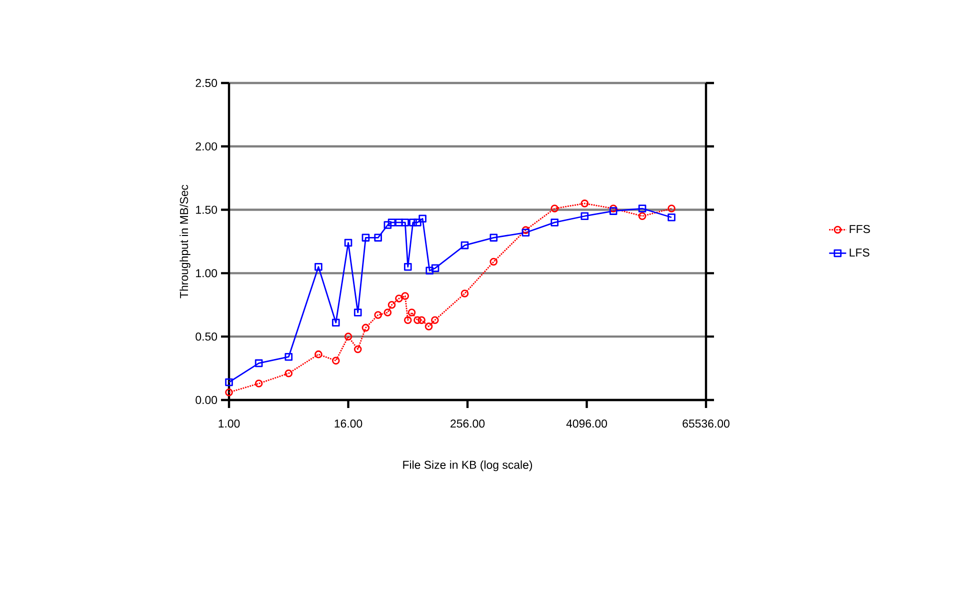  I want to click on legend-label: FFS, so click(860, 229).